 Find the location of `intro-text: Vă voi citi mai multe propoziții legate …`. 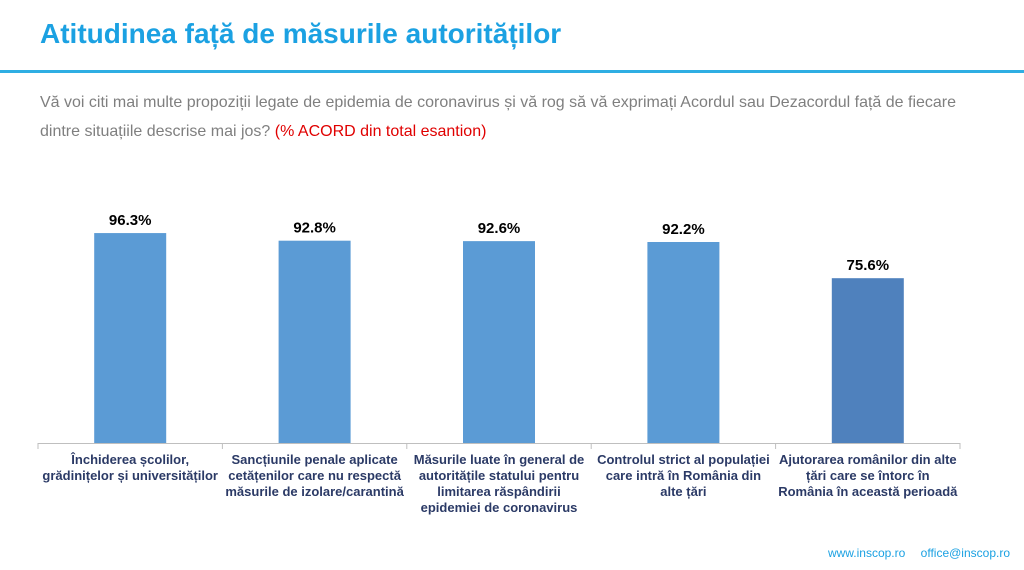

intro-text: Vă voi citi mai multe propoziții legate … is located at coordinates (515, 117).